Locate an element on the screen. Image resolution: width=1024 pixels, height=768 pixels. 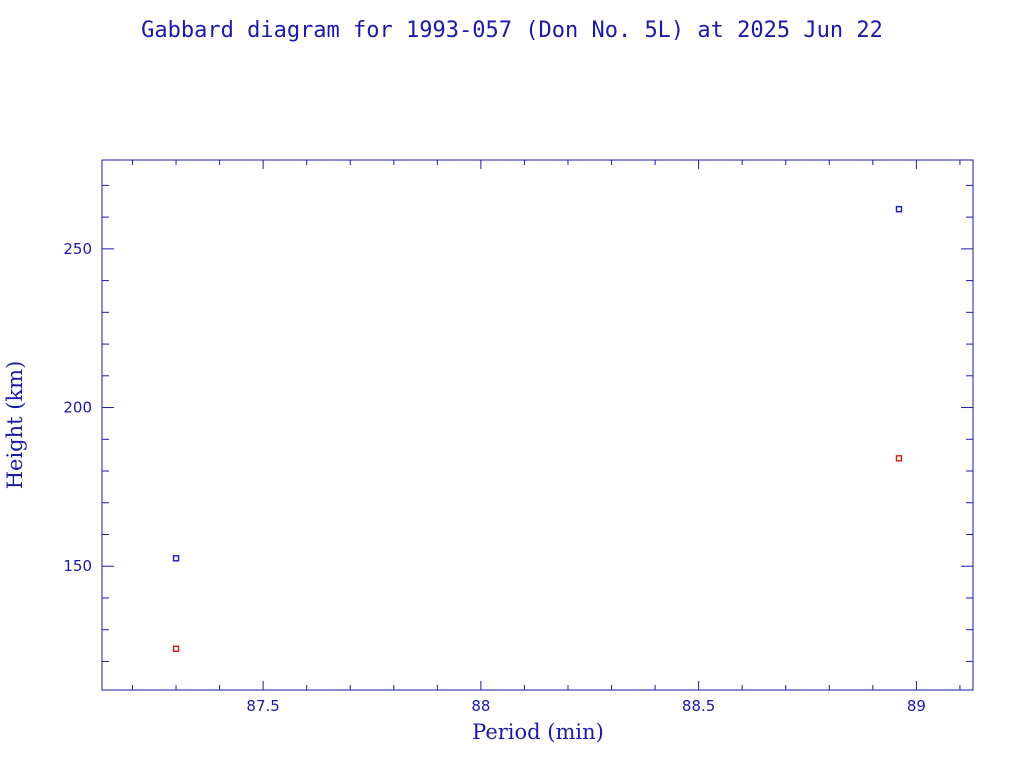
y-axis-label: Height (km) is located at coordinates (15, 425).